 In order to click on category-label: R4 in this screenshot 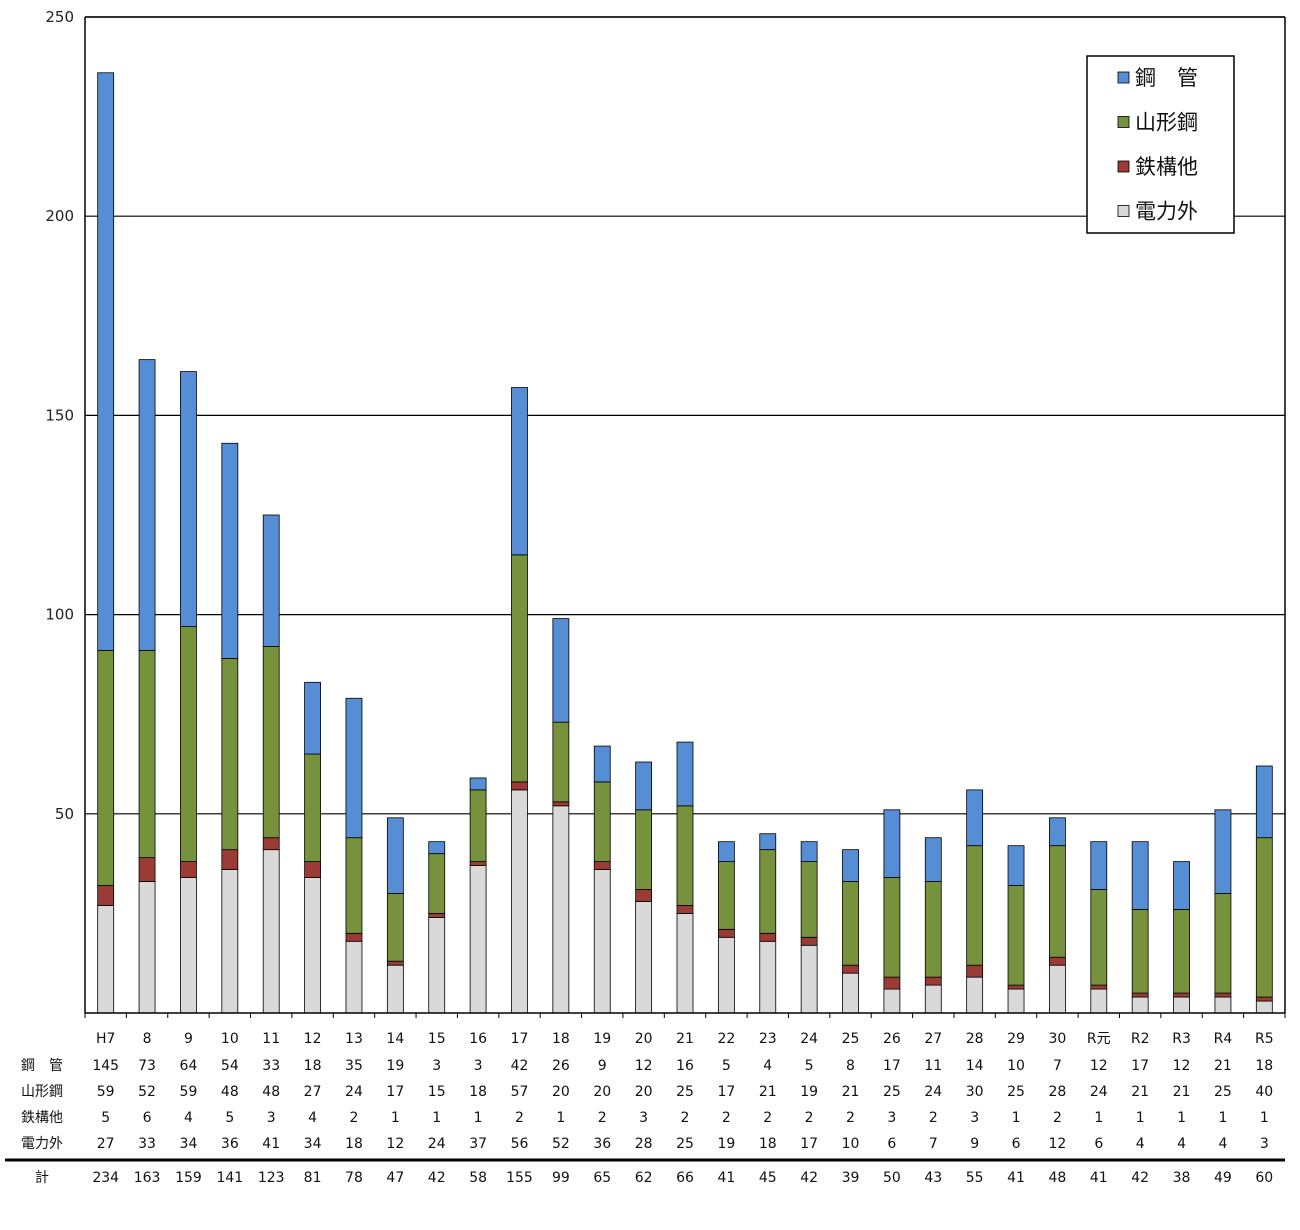, I will do `click(1223, 1039)`.